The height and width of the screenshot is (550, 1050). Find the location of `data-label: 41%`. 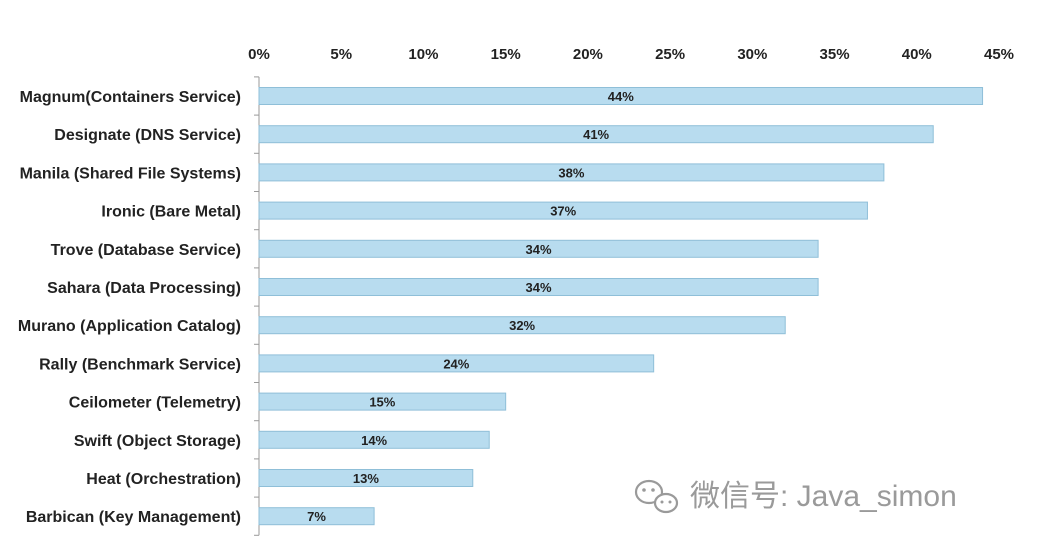

data-label: 41% is located at coordinates (596, 134).